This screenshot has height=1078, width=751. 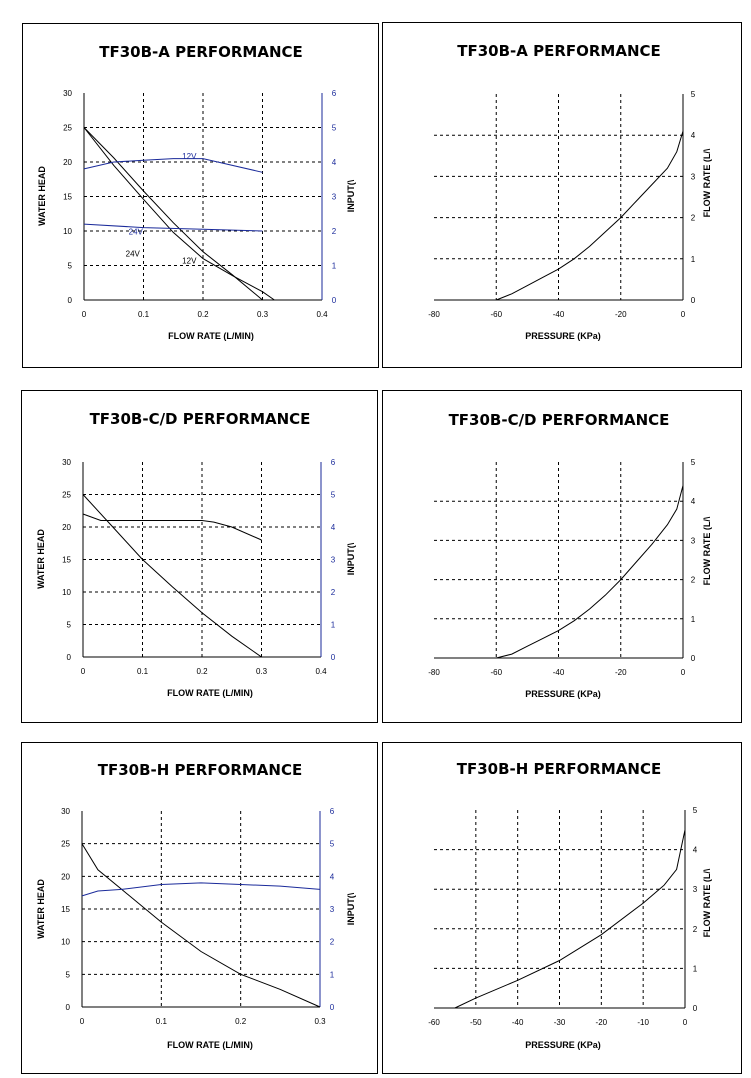 What do you see at coordinates (434, 314) in the screenshot?
I see `x-tick-label: -80` at bounding box center [434, 314].